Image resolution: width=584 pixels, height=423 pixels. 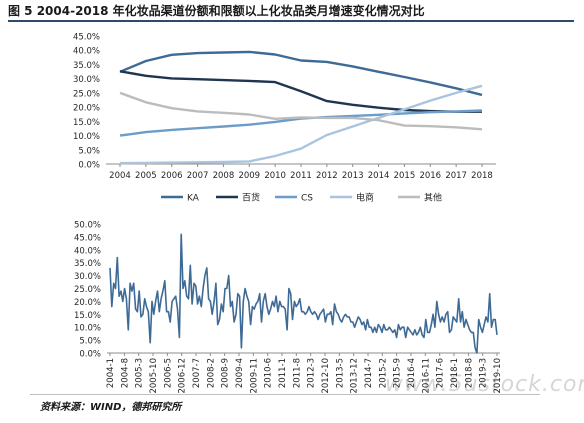 I want to click on chart2-x-tick-label: 2012-3, so click(x=312, y=373).